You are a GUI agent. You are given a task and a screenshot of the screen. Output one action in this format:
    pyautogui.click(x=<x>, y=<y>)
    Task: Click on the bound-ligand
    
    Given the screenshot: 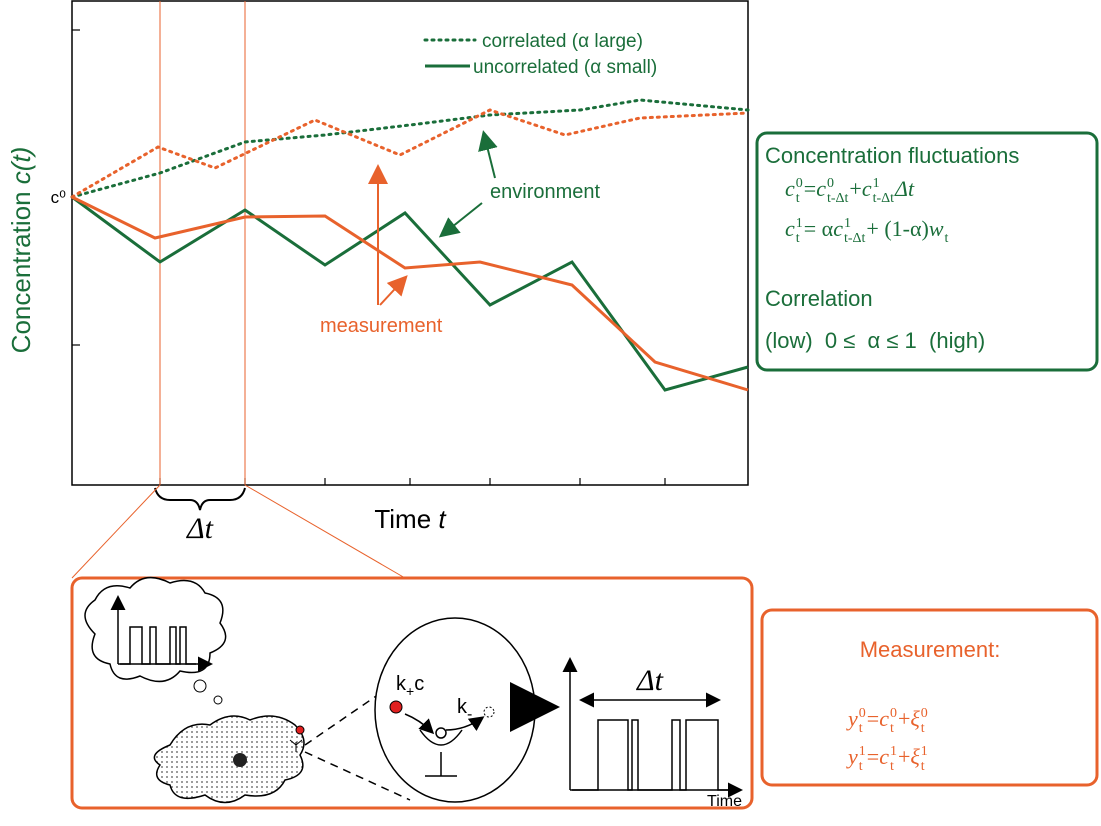 What is the action you would take?
    pyautogui.click(x=441, y=733)
    